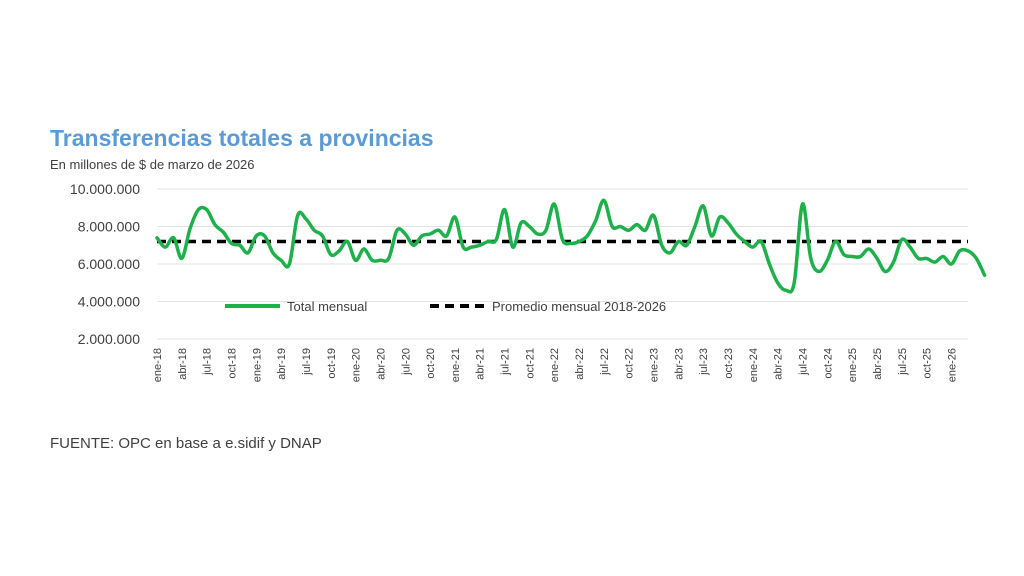 The width and height of the screenshot is (1024, 576). What do you see at coordinates (754, 365) in the screenshot?
I see `x-tick-label: ene-24` at bounding box center [754, 365].